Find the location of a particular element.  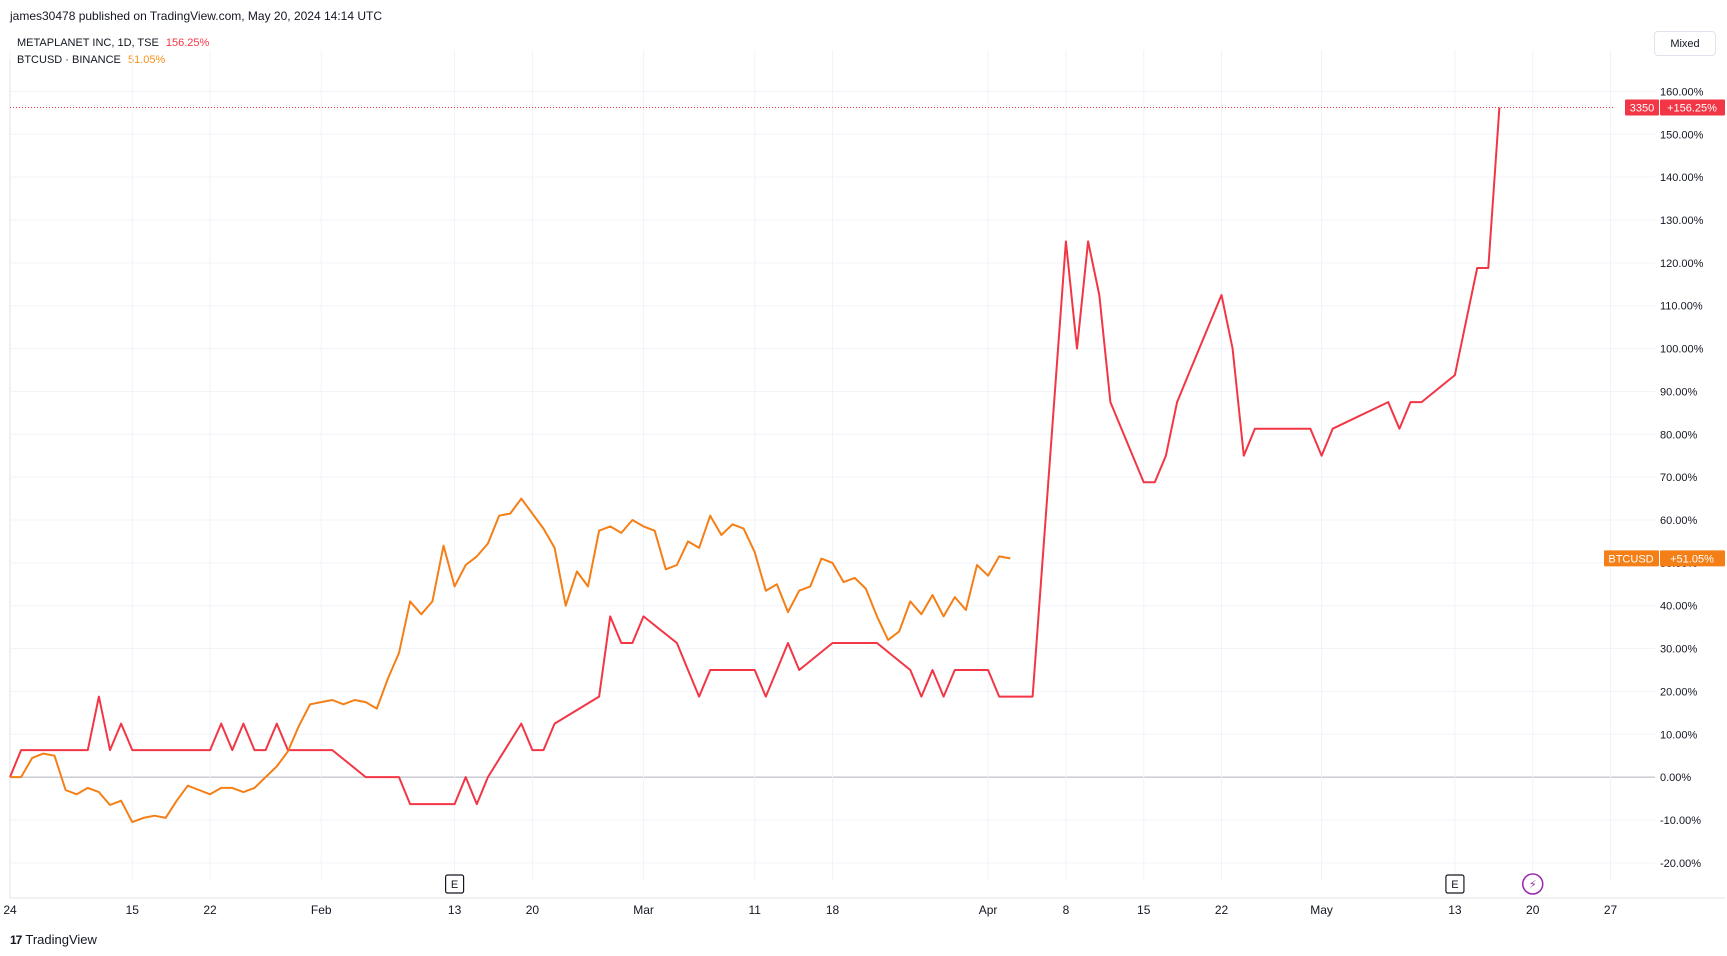

y-tick-label: -10.00% is located at coordinates (1680, 821).